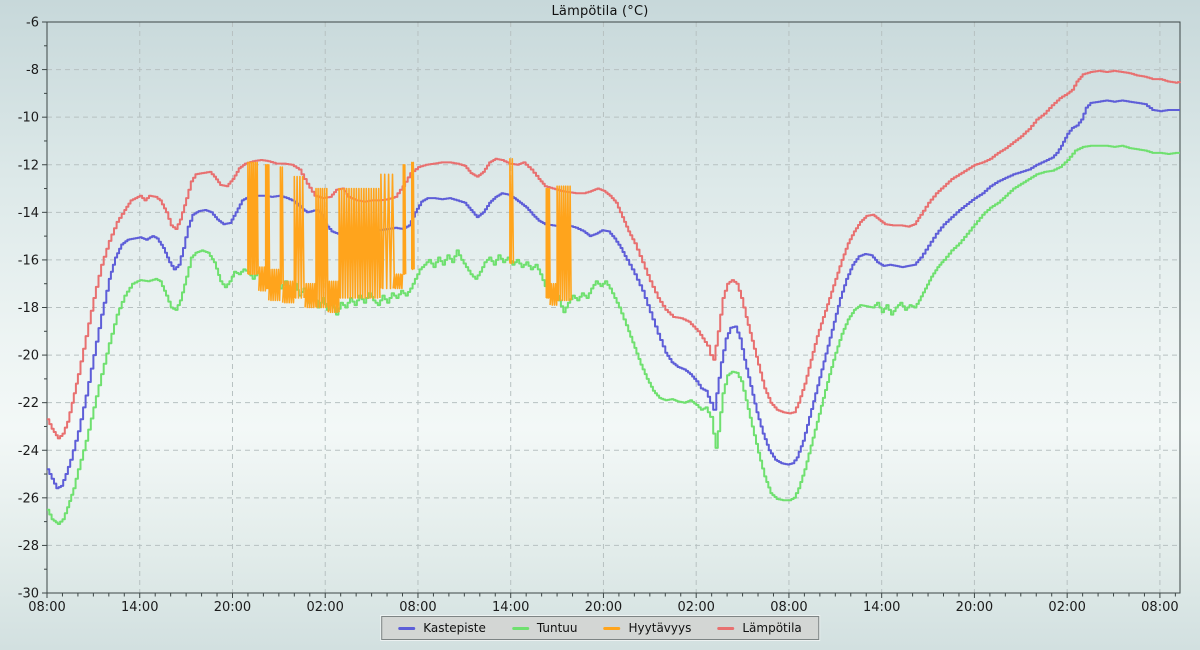  What do you see at coordinates (612, 628) in the screenshot?
I see `hyytavyys-line-swatch-icon` at bounding box center [612, 628].